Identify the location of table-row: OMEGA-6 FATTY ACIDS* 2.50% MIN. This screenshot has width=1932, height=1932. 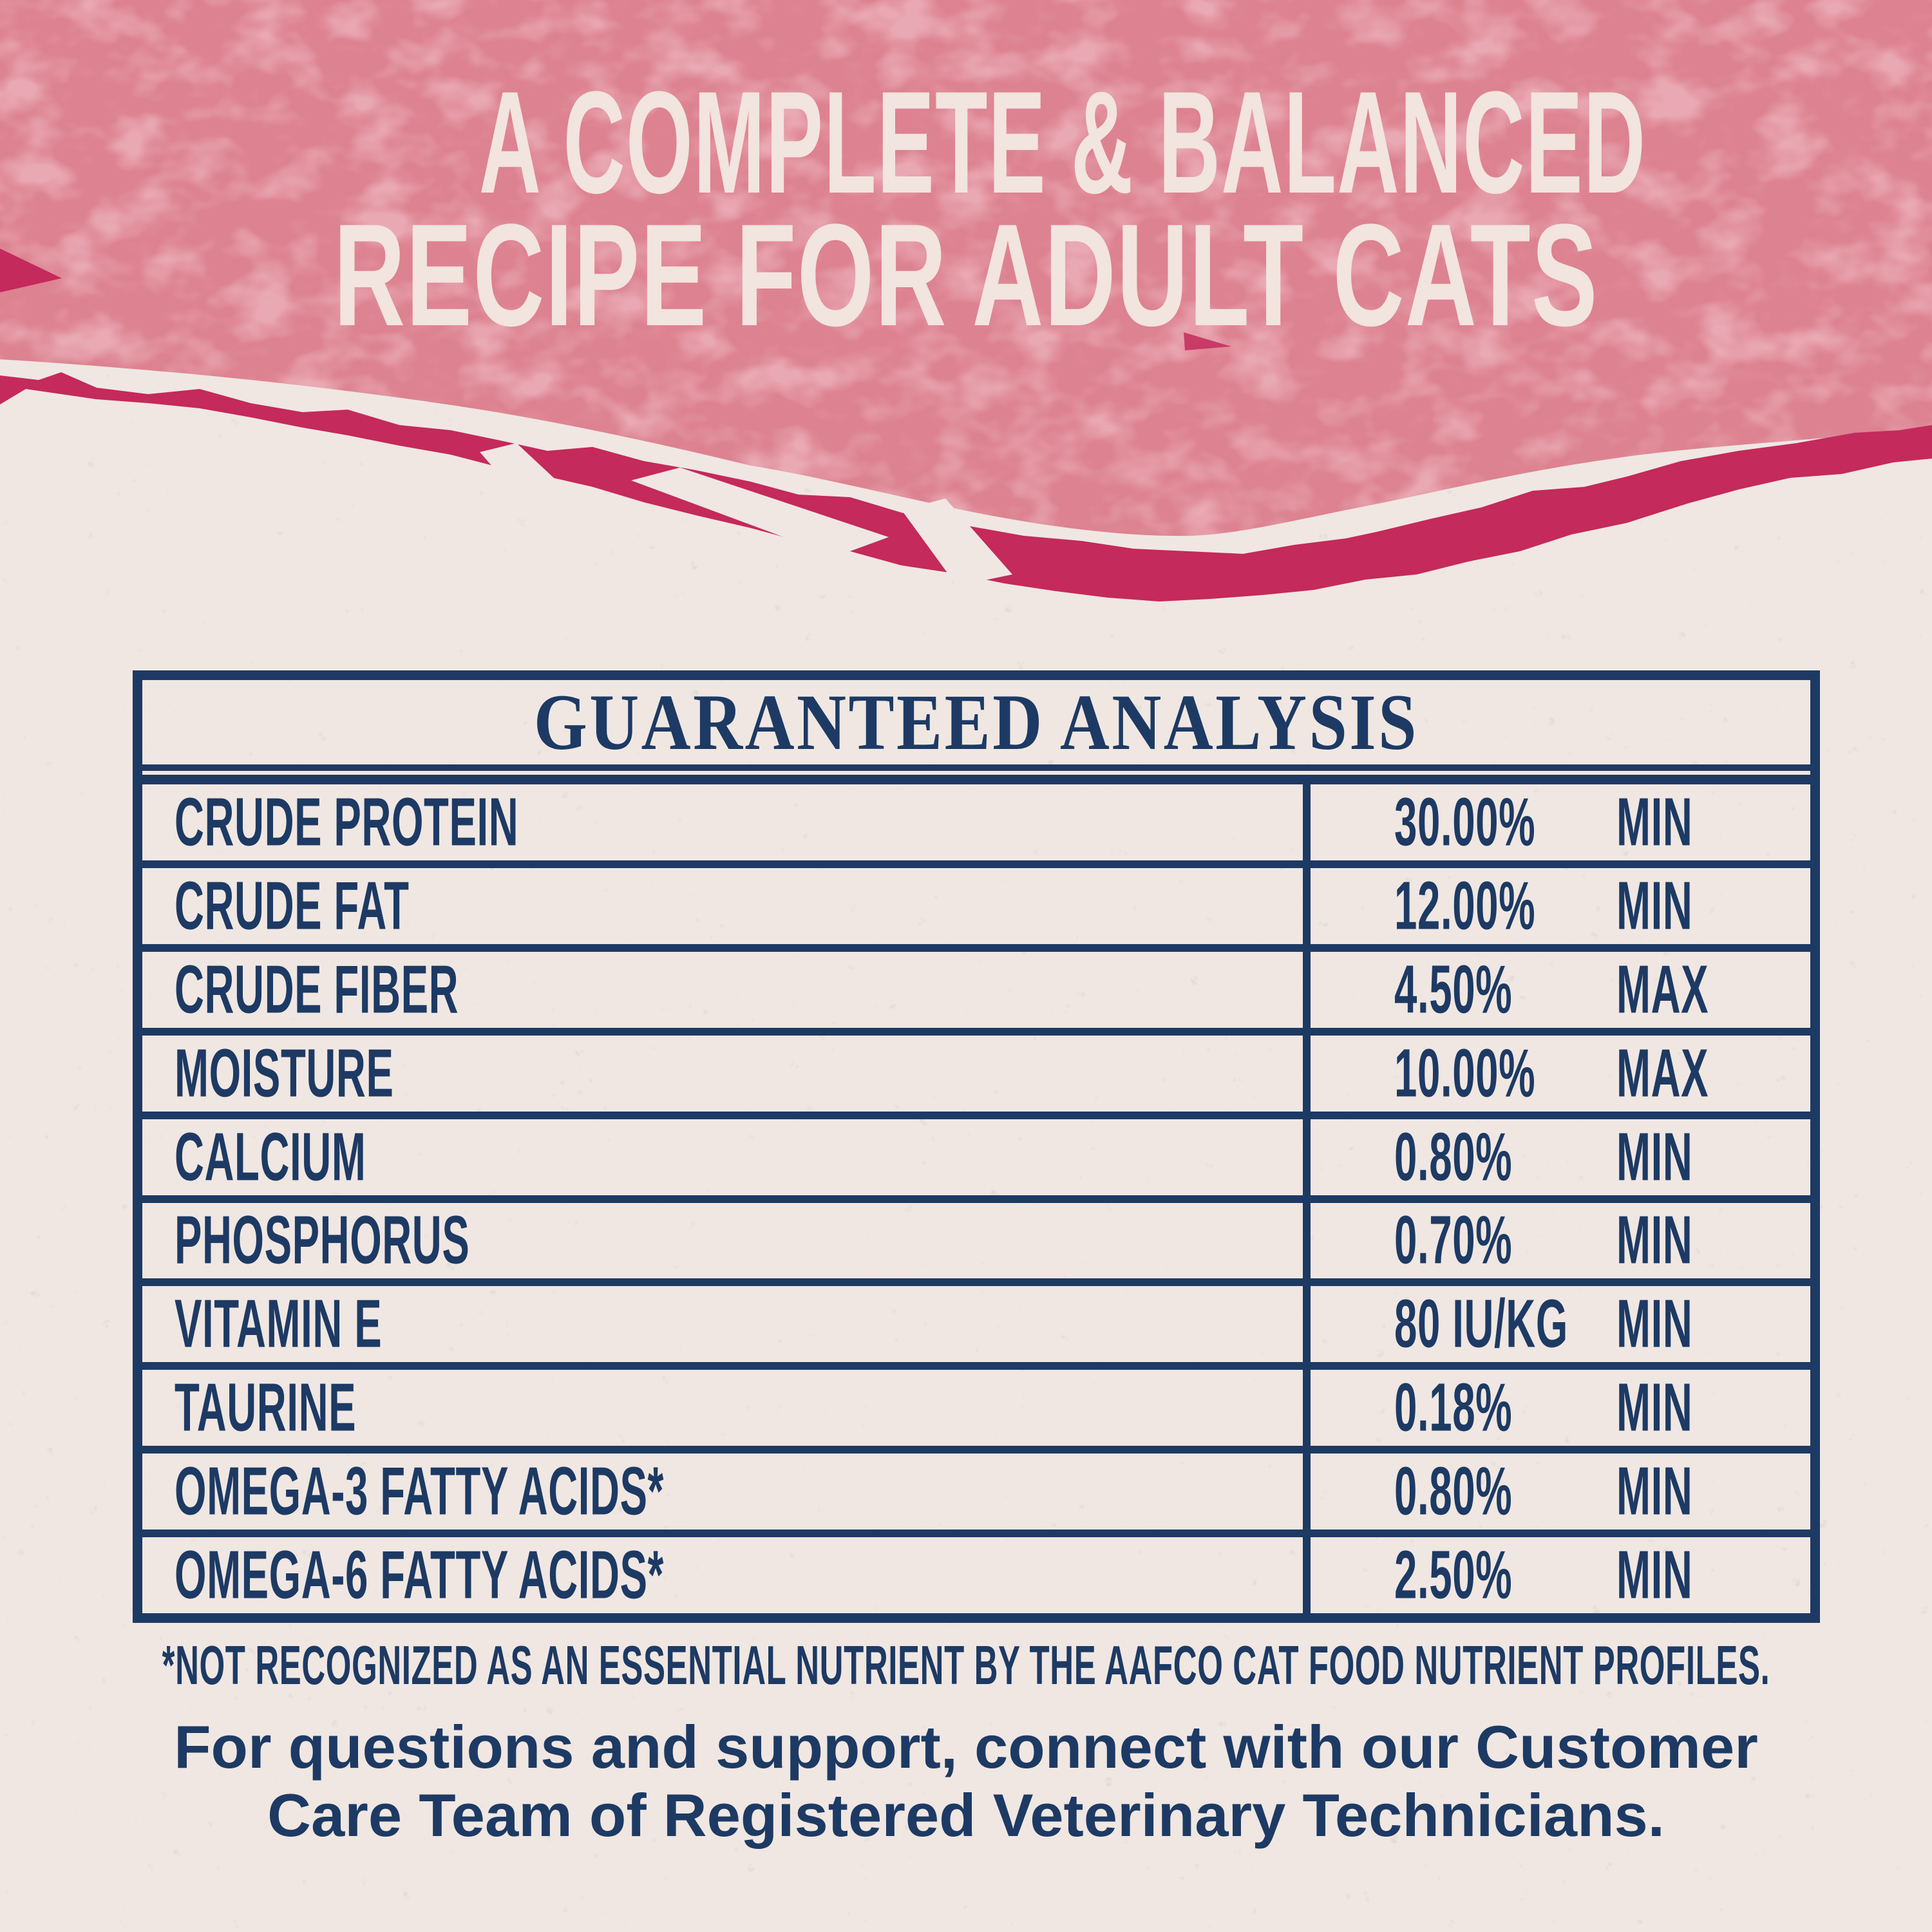
(976, 1572).